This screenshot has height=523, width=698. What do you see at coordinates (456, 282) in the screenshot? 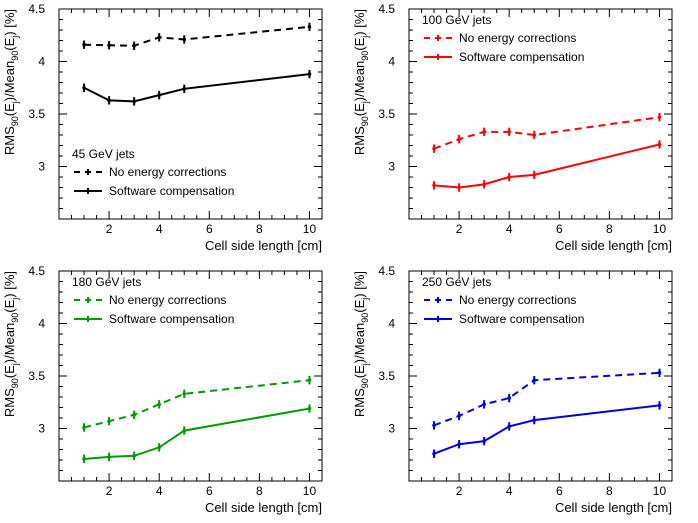
I see `legend-title: 250 GeV jets` at bounding box center [456, 282].